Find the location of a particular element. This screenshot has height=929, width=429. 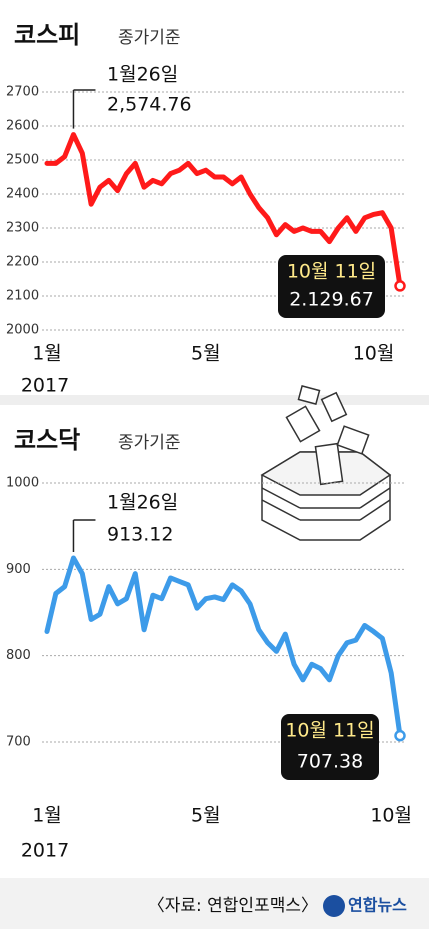

y-tick-label: 700 is located at coordinates (18, 742).